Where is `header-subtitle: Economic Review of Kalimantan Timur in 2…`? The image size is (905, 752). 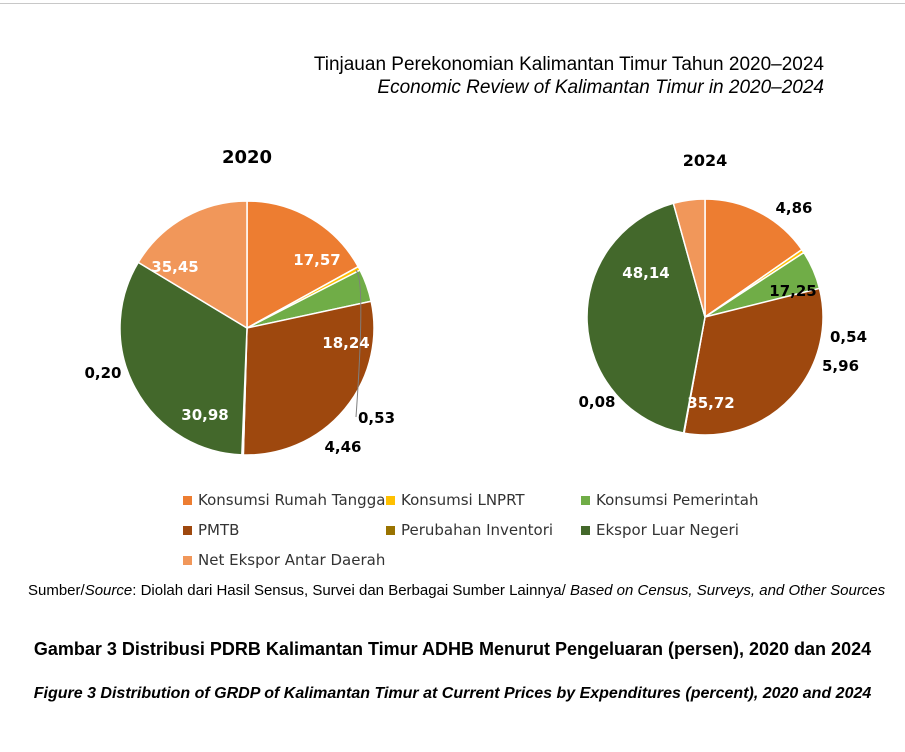 header-subtitle: Economic Review of Kalimantan Timur in 2… is located at coordinates (600, 87).